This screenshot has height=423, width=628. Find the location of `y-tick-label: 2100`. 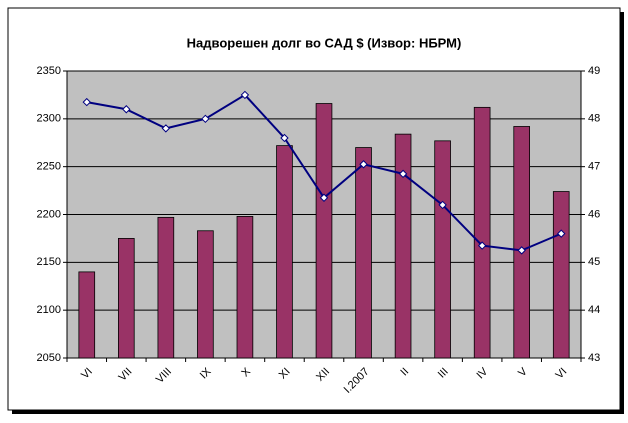

y-tick-label: 2100 is located at coordinates (49, 310).